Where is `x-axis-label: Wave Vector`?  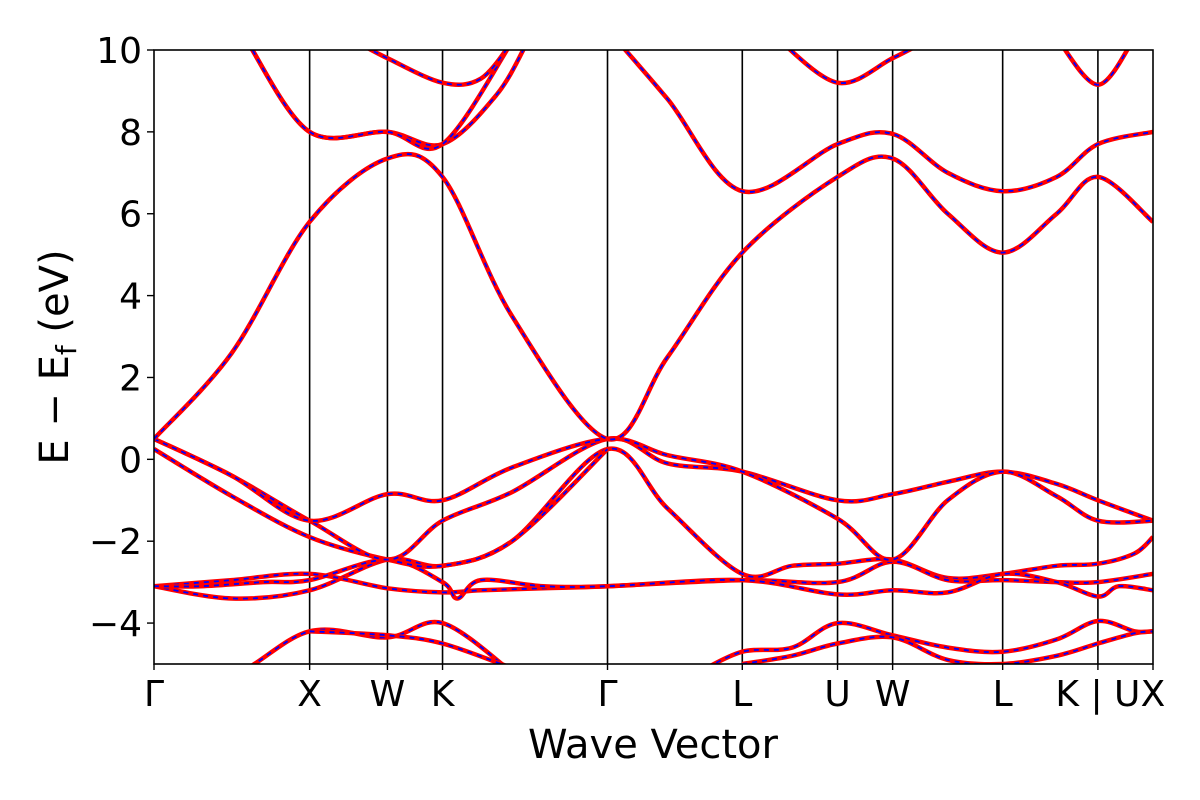
x-axis-label: Wave Vector is located at coordinates (653, 745).